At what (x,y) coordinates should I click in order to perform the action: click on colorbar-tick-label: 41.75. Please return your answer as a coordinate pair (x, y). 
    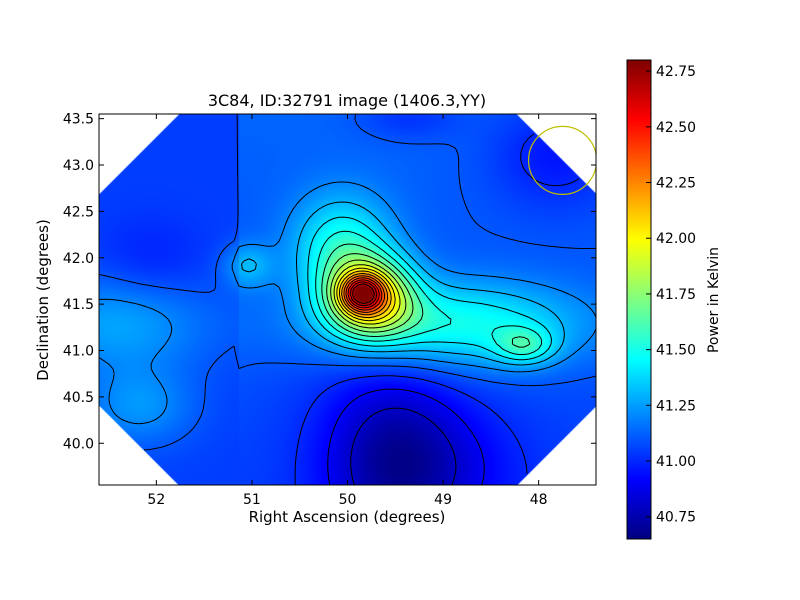
    Looking at the image, I should click on (676, 295).